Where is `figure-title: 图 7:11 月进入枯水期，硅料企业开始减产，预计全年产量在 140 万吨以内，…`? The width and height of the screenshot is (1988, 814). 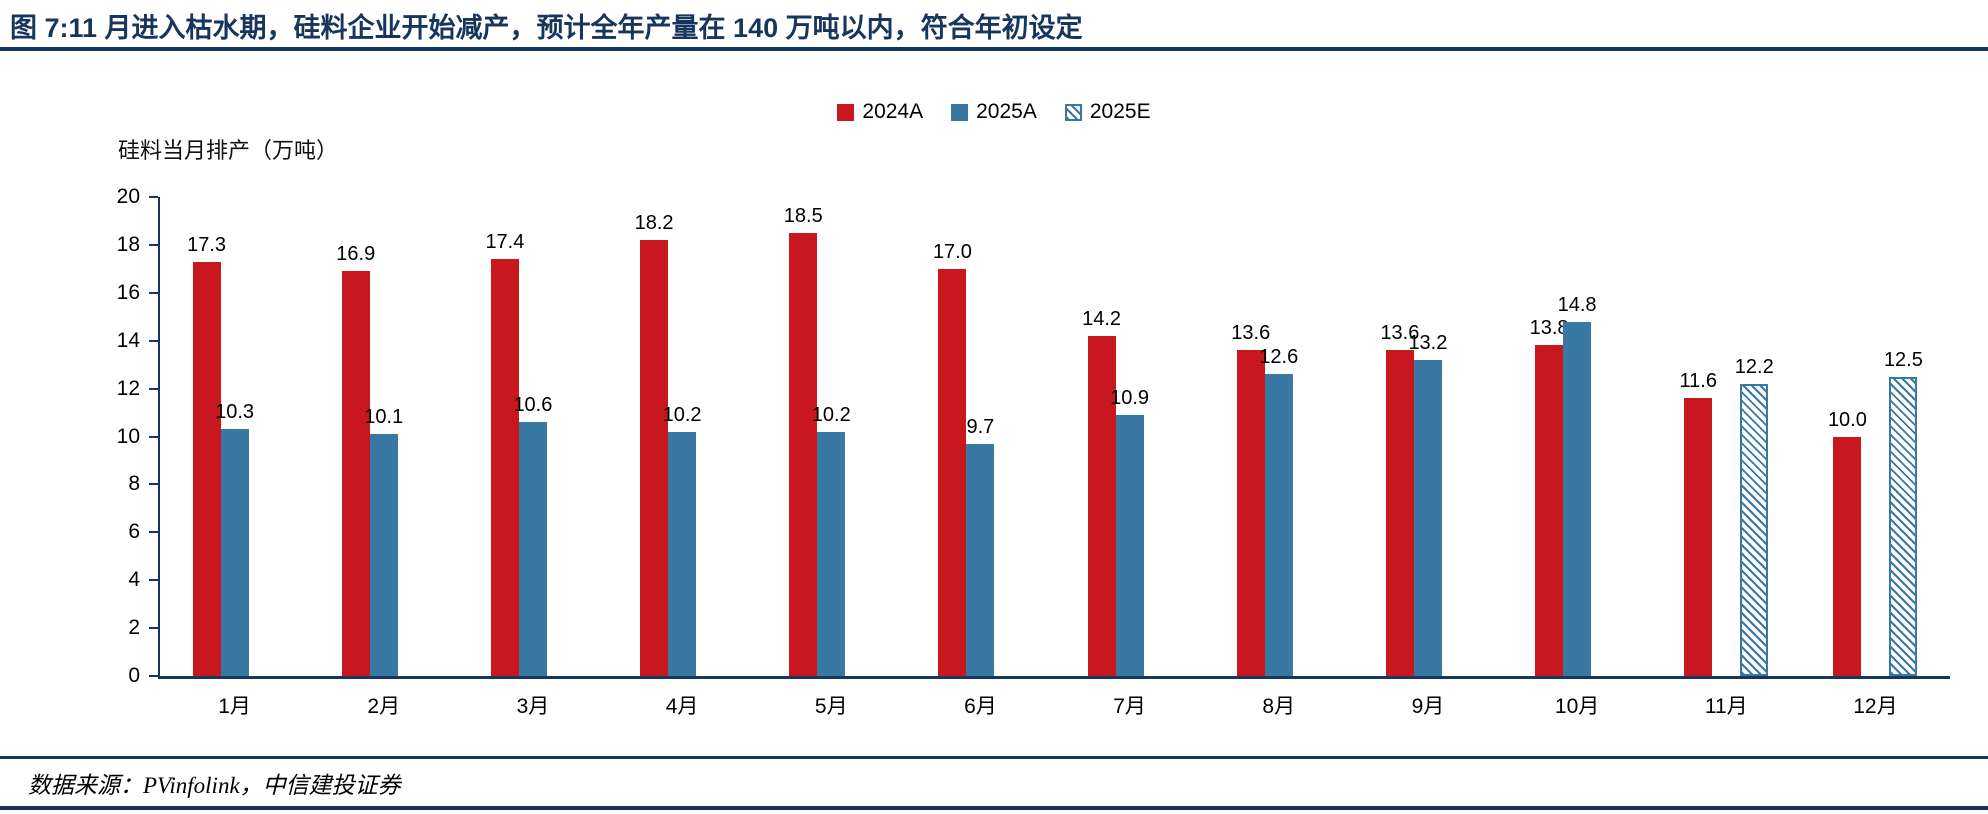 figure-title: 图 7:11 月进入枯水期，硅料企业开始减产，预计全年产量在 140 万吨以内，… is located at coordinates (546, 28).